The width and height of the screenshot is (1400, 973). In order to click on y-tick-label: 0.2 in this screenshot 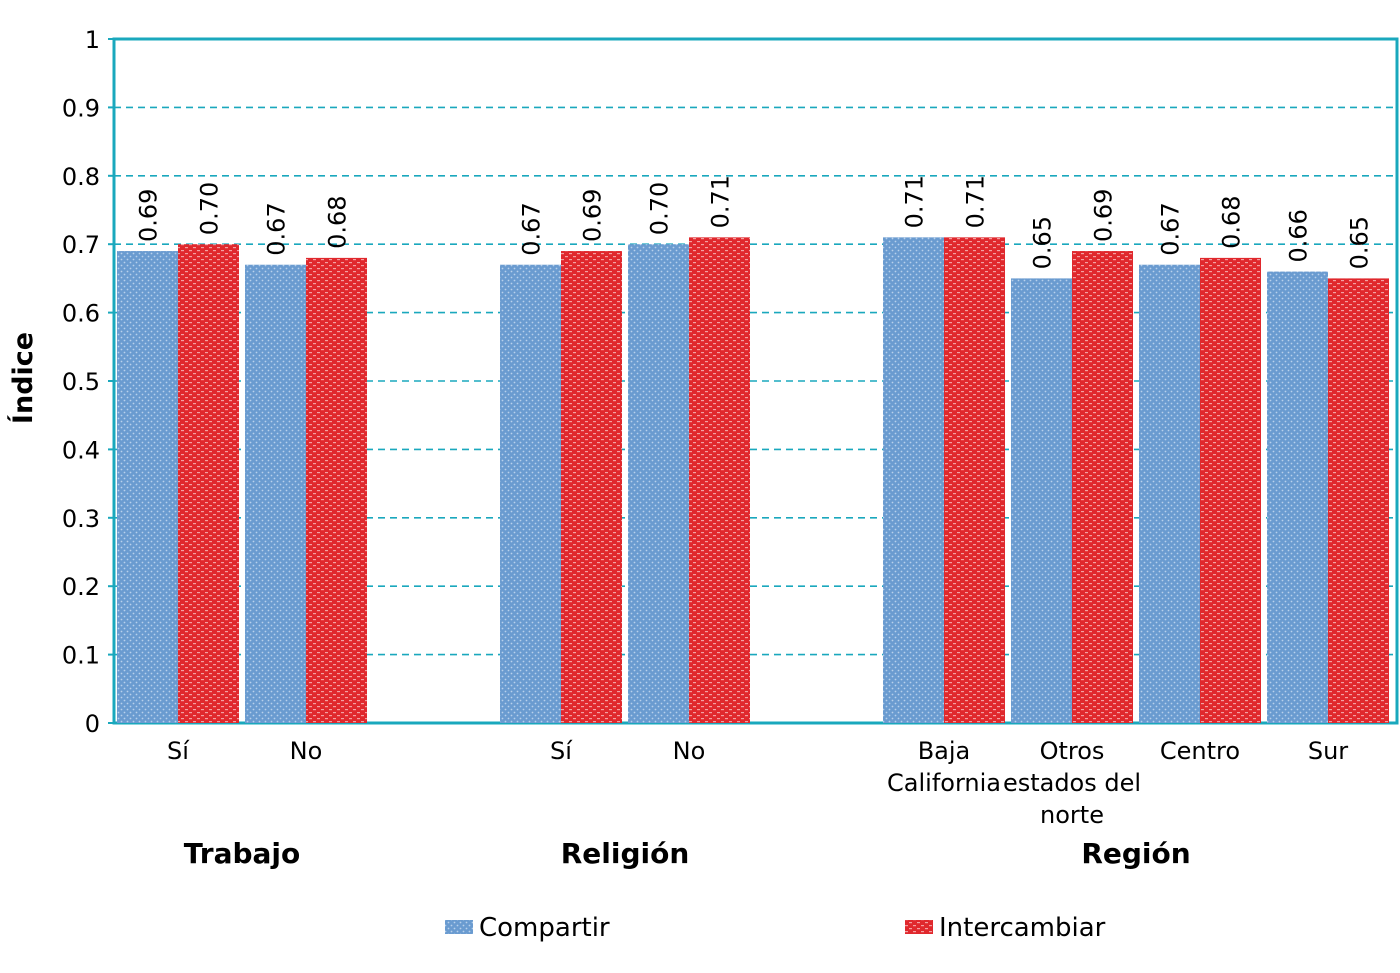, I will do `click(81, 587)`.